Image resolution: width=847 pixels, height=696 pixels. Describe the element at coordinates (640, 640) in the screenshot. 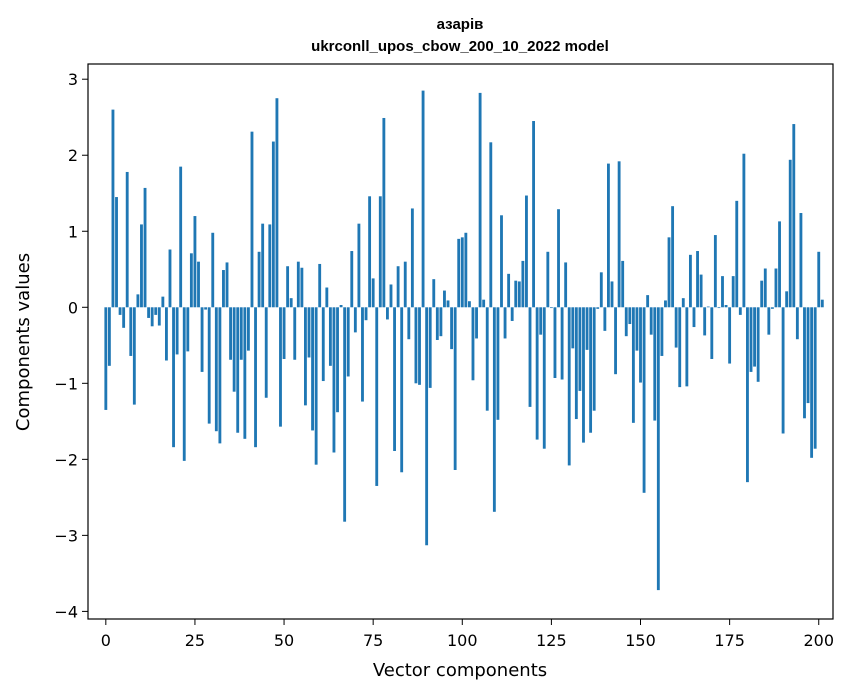

I see `x-tick-label-150: 150` at that location.